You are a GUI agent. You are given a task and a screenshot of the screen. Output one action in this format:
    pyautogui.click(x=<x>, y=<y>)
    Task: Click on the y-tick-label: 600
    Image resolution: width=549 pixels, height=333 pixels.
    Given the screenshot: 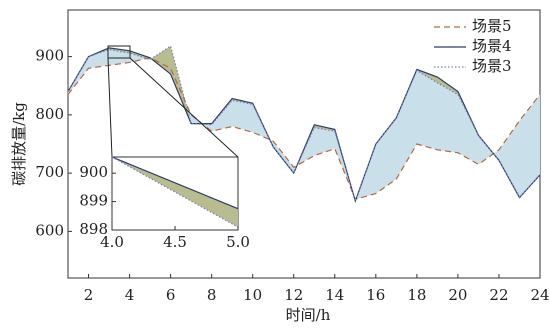 What is the action you would take?
    pyautogui.click(x=49, y=230)
    